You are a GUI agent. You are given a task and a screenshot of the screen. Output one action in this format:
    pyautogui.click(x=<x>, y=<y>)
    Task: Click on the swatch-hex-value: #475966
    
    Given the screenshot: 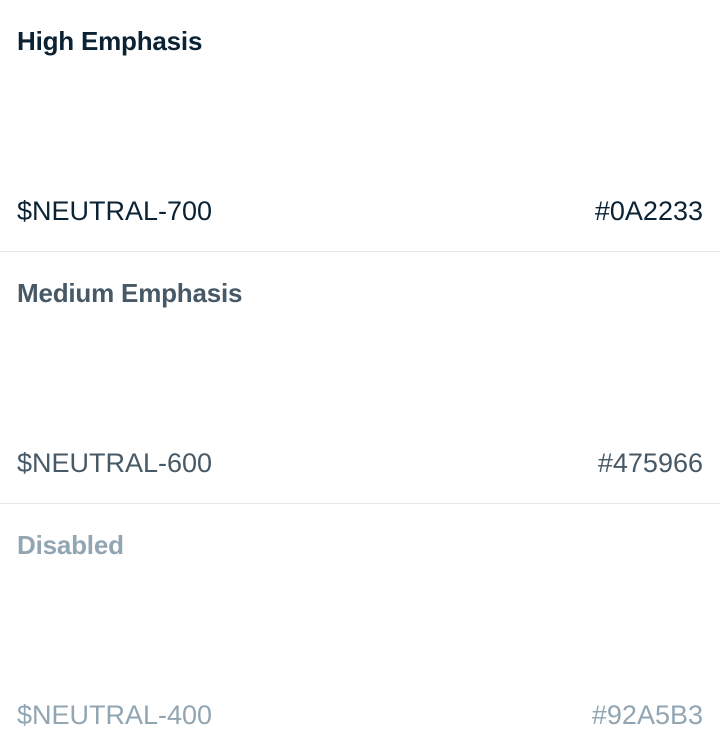 What is the action you would take?
    pyautogui.click(x=650, y=463)
    